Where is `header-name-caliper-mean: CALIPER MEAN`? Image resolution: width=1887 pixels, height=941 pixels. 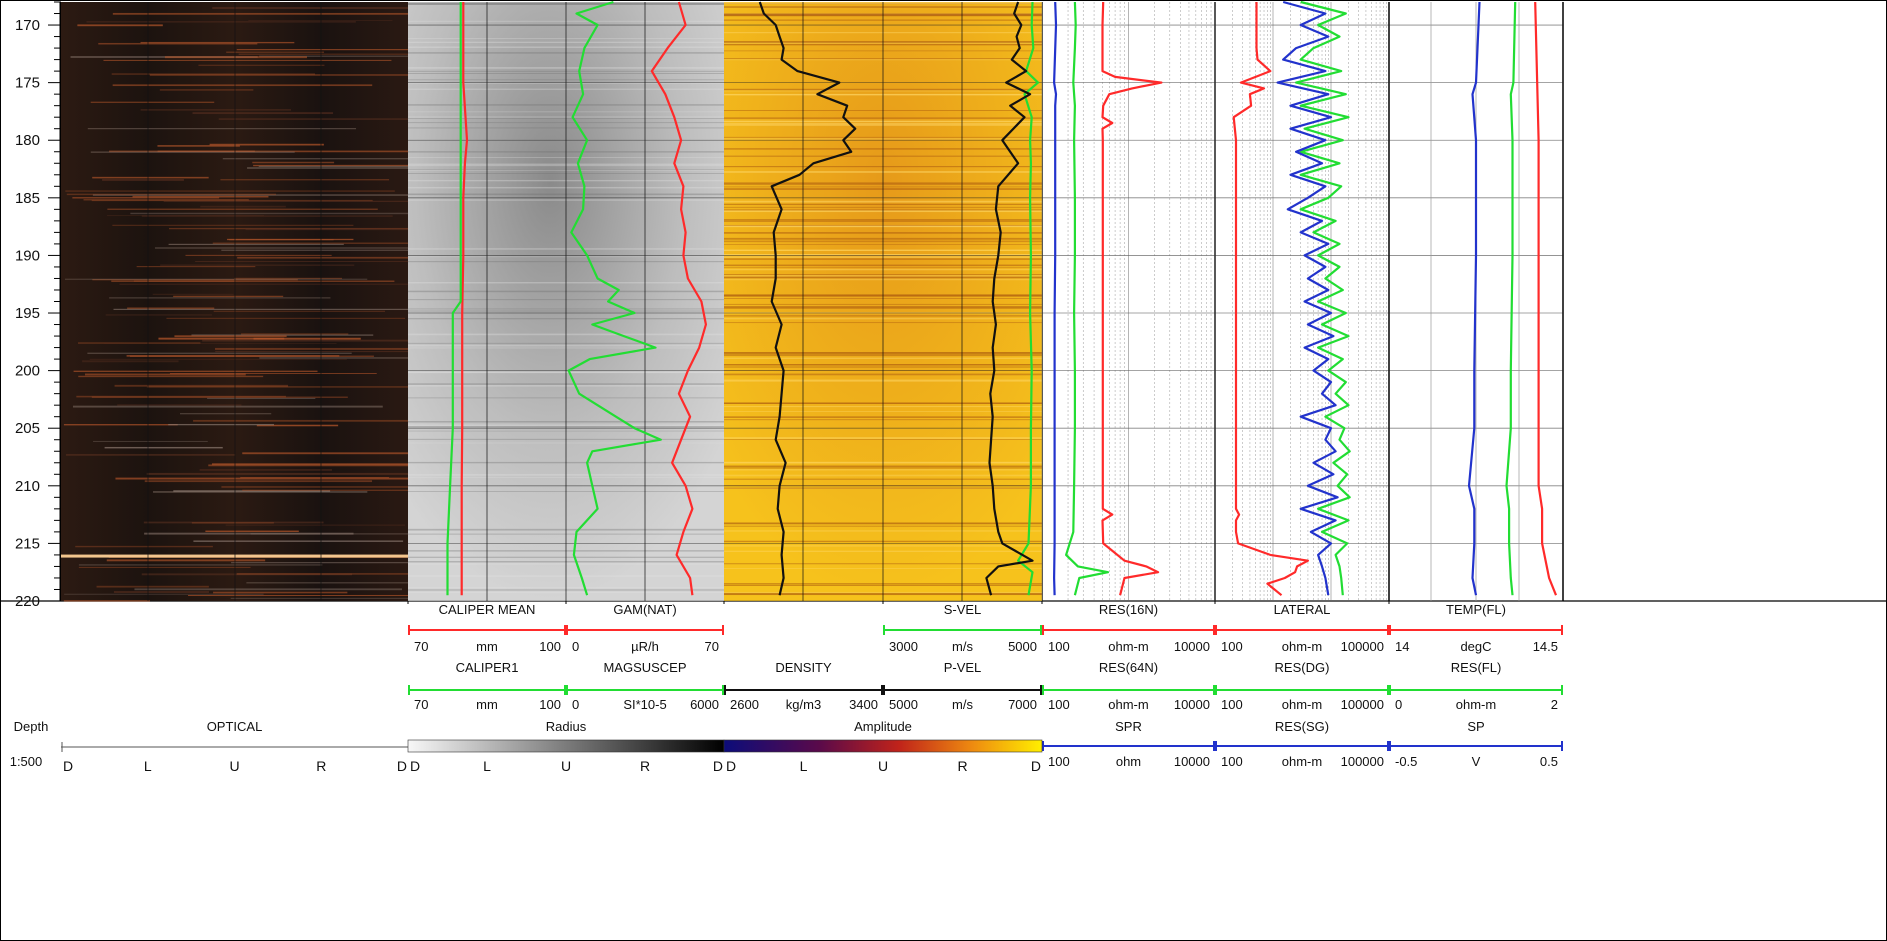 header-name-caliper-mean: CALIPER MEAN is located at coordinates (487, 609).